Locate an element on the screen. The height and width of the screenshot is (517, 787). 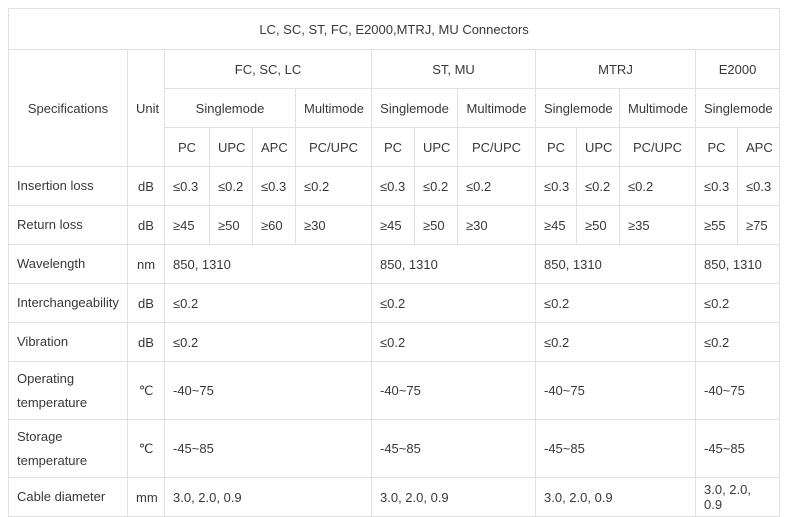
value-cell: ≥60 is located at coordinates (274, 225).